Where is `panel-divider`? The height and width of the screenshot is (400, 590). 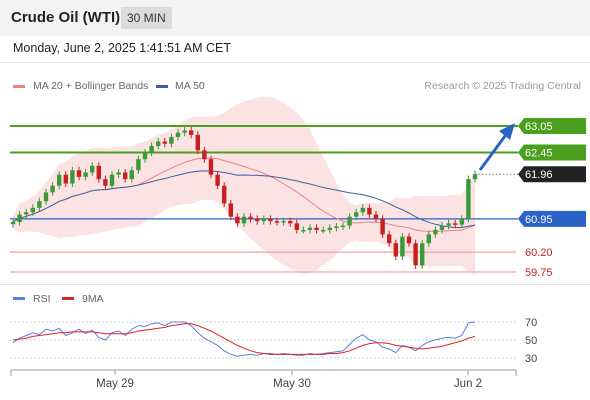
panel-divider is located at coordinates (295, 284).